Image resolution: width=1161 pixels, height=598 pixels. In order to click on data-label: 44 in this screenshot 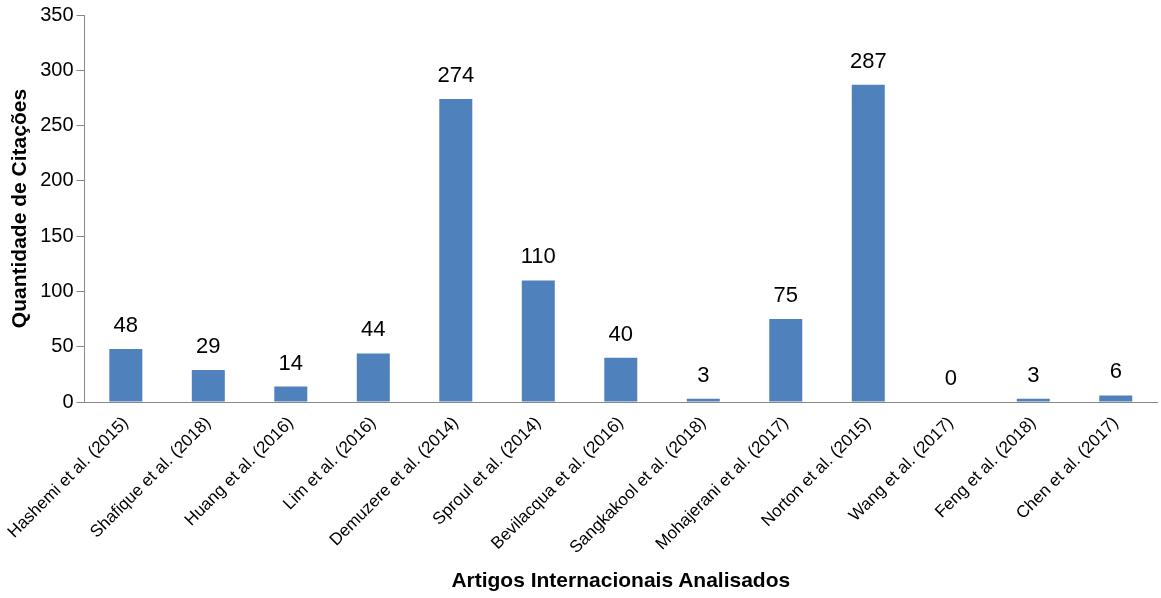, I will do `click(373, 329)`.